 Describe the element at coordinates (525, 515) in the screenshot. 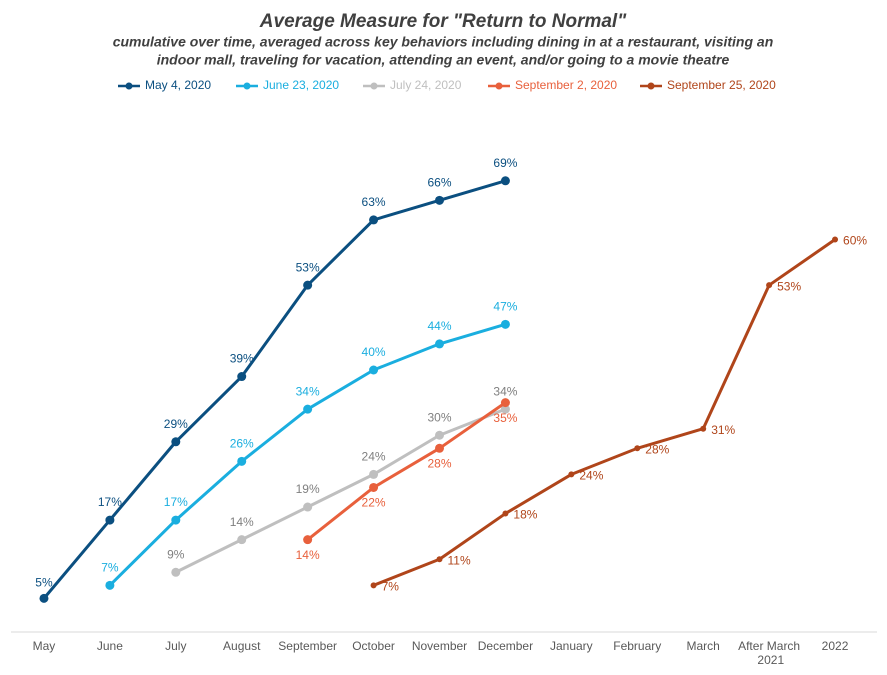

I see `data-label: 18%` at that location.